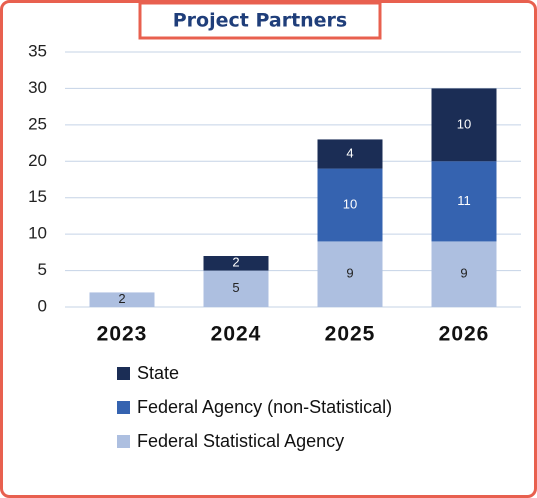 Image resolution: width=537 pixels, height=498 pixels. I want to click on value-label: 4, so click(349, 152).